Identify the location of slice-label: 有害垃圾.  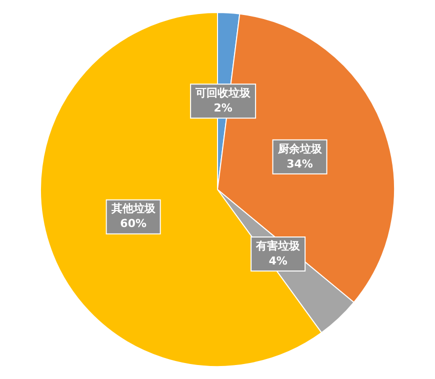
(278, 245).